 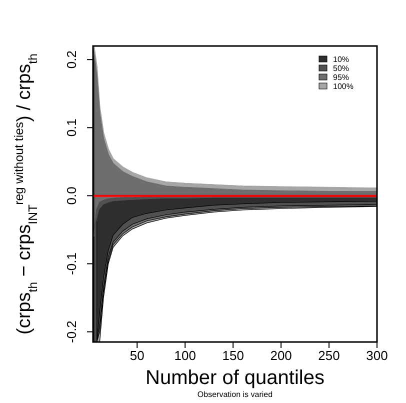 I want to click on y-tick-label: 0.1, so click(x=71, y=127).